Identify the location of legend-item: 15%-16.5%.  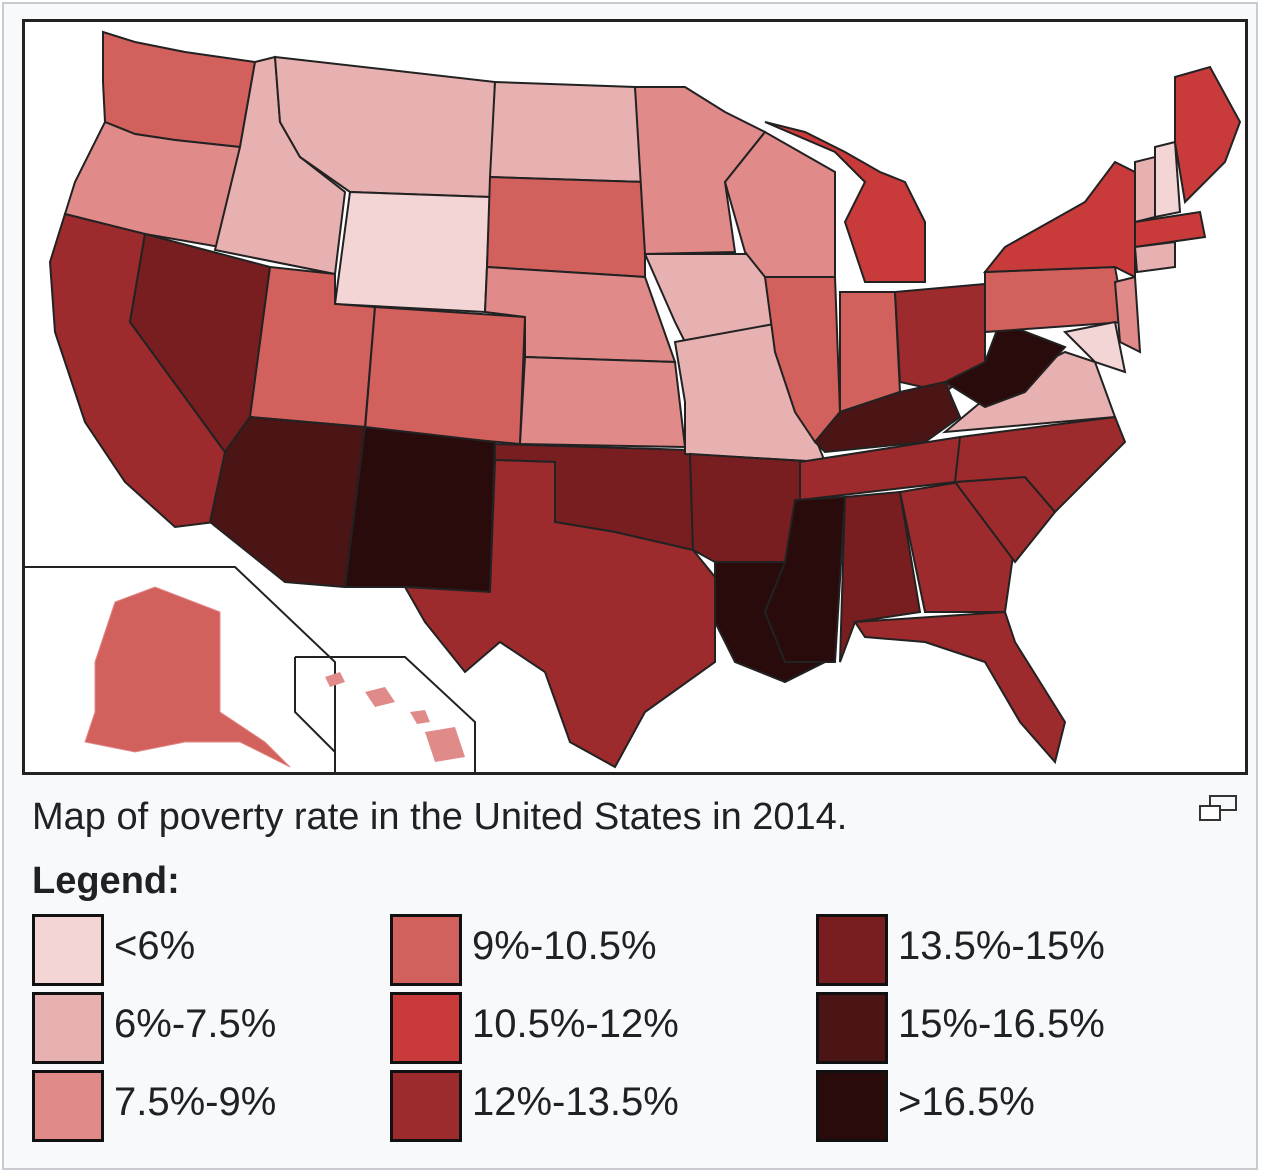
(1026, 1028).